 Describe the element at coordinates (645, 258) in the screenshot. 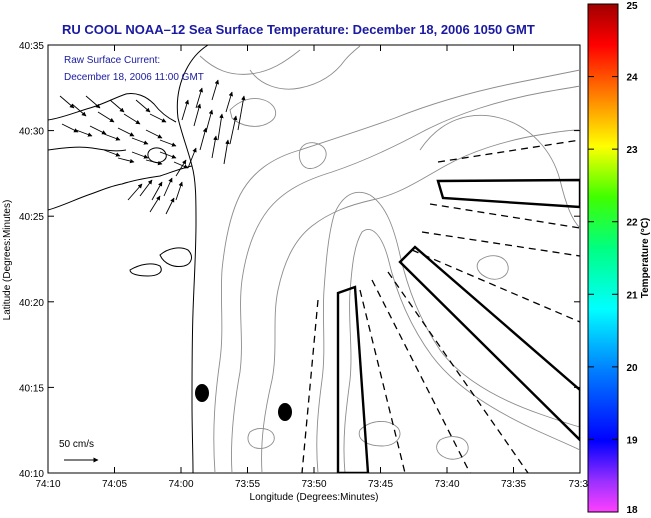

I see `colorbar-label: Temperature (°C)` at that location.